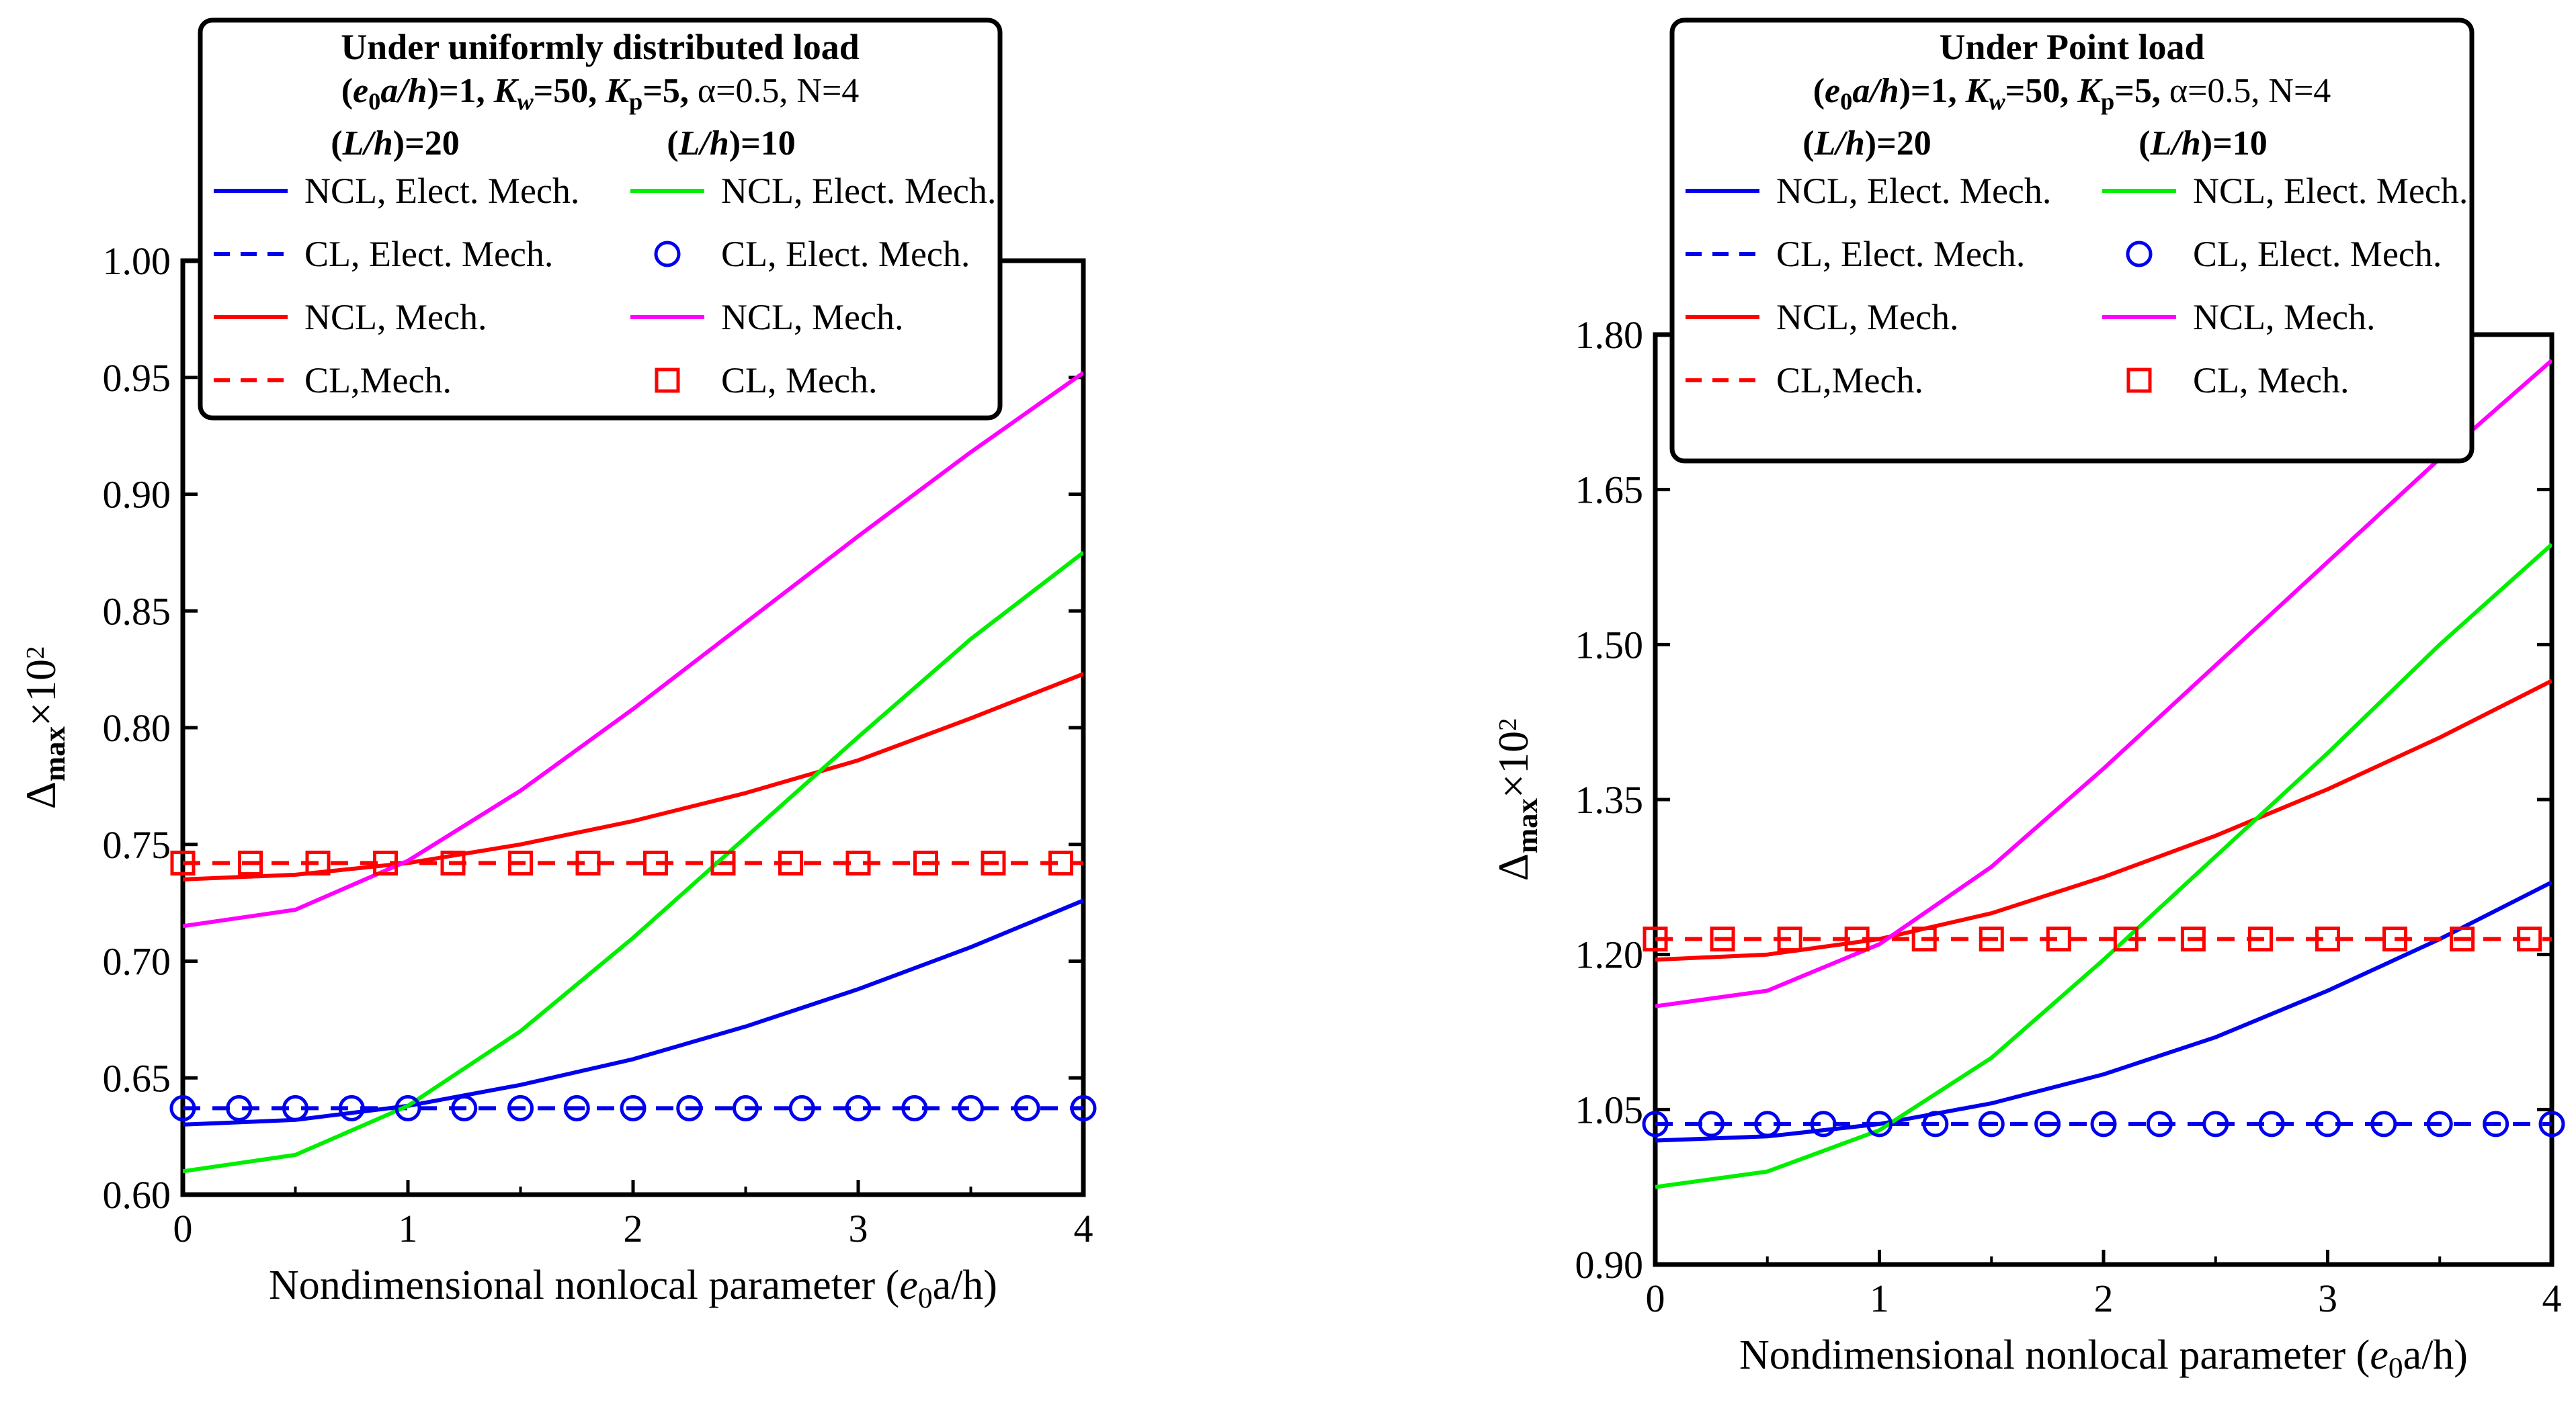 The width and height of the screenshot is (2576, 1413). I want to click on y-tick-label: 1.80, so click(1609, 335).